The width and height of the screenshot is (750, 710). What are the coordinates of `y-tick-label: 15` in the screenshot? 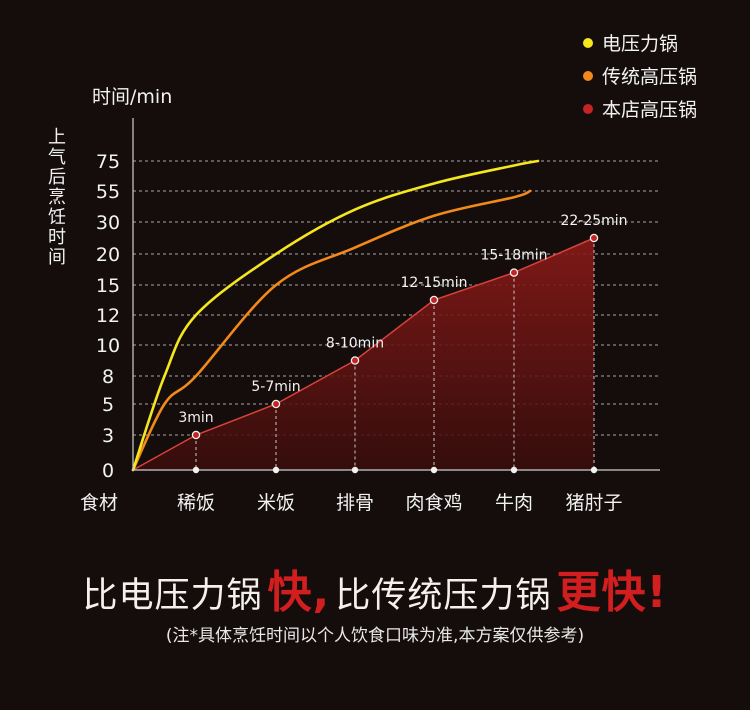 It's located at (108, 286).